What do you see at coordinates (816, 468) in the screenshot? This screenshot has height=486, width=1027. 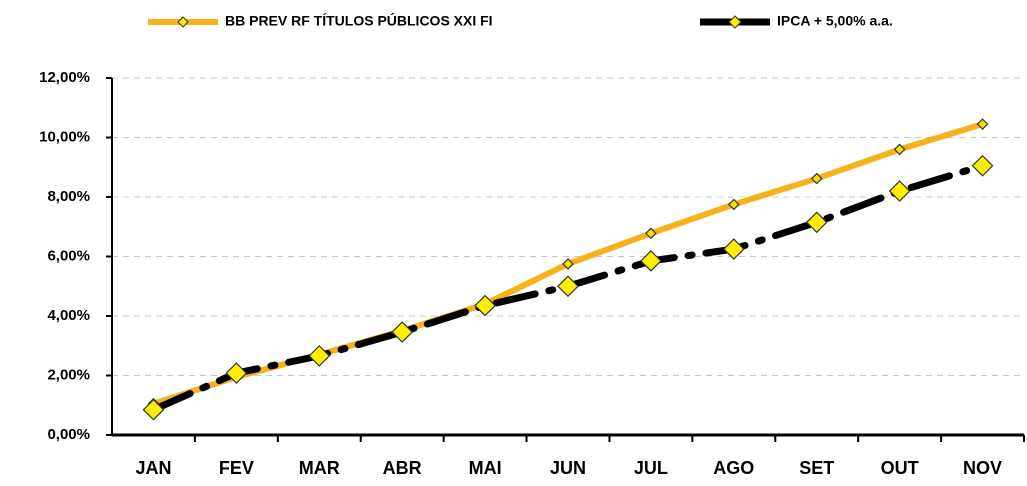 I see `x-tick-label: SET` at bounding box center [816, 468].